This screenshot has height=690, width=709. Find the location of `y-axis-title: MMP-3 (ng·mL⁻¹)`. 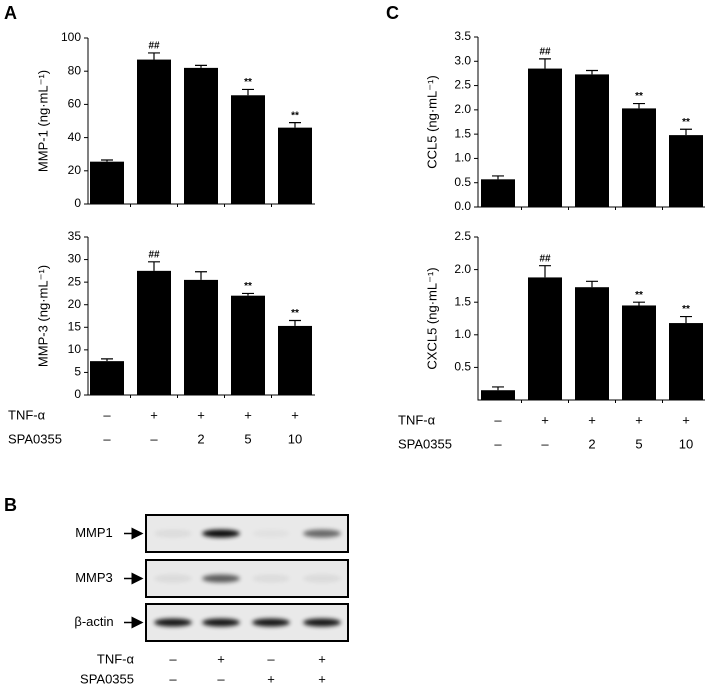

y-axis-title: MMP-3 (ng·mL⁻¹) is located at coordinates (42, 316).